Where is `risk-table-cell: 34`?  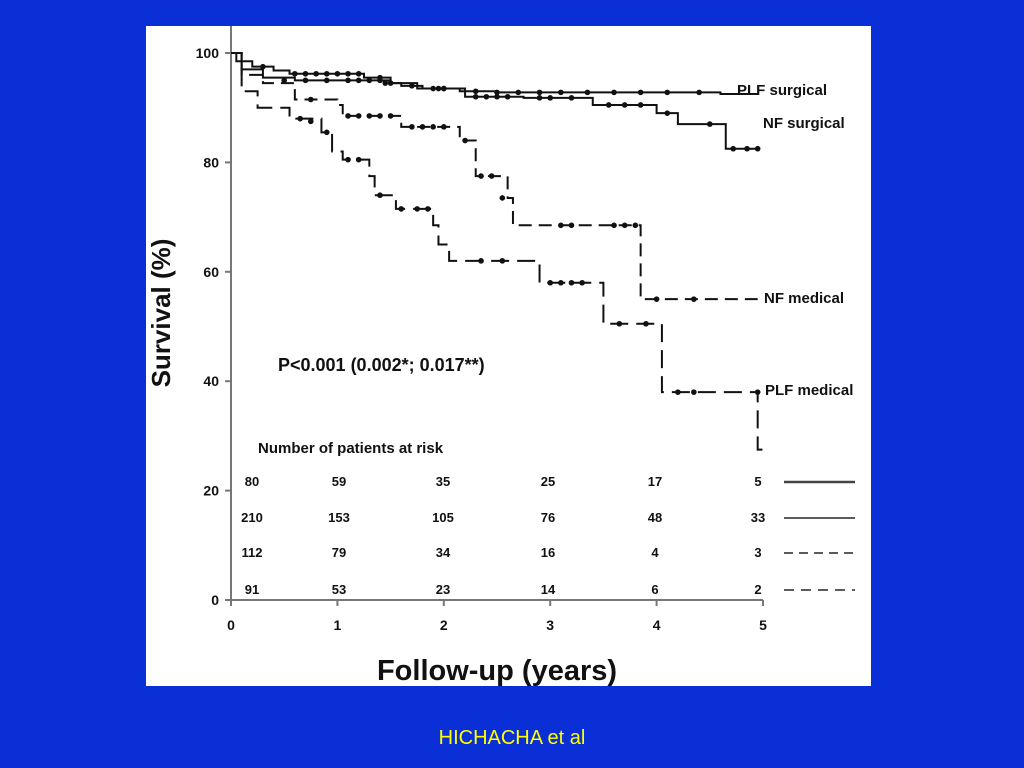
risk-table-cell: 34 is located at coordinates (443, 552).